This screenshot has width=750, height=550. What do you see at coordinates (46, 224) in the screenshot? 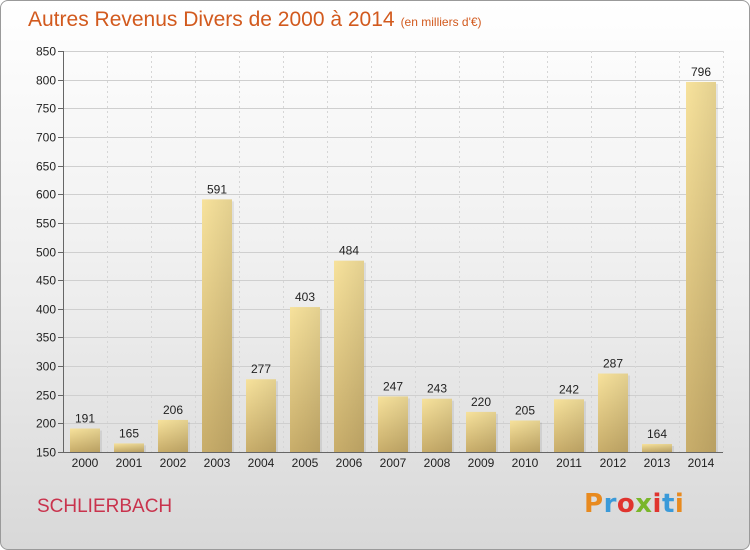
I see `y-tick-label: 550` at bounding box center [46, 224].